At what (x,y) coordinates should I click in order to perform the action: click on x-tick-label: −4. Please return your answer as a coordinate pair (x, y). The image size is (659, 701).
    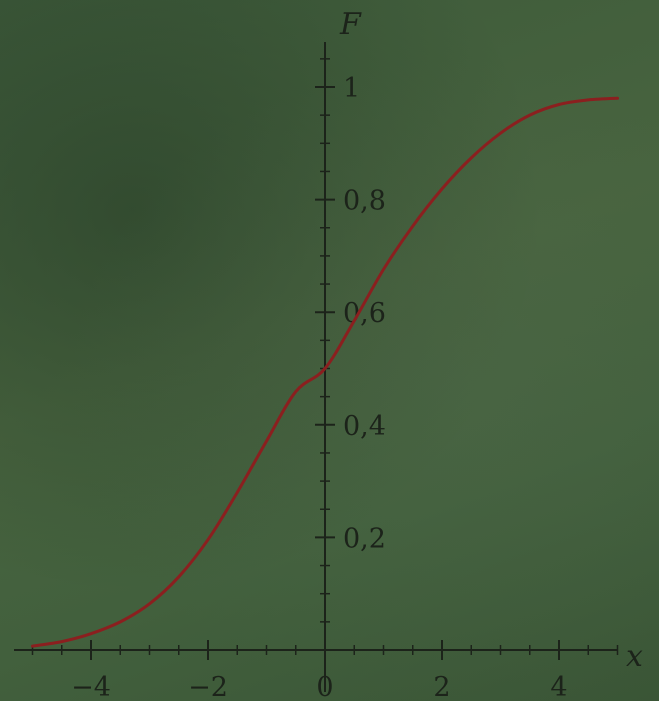
    Looking at the image, I should click on (91, 686).